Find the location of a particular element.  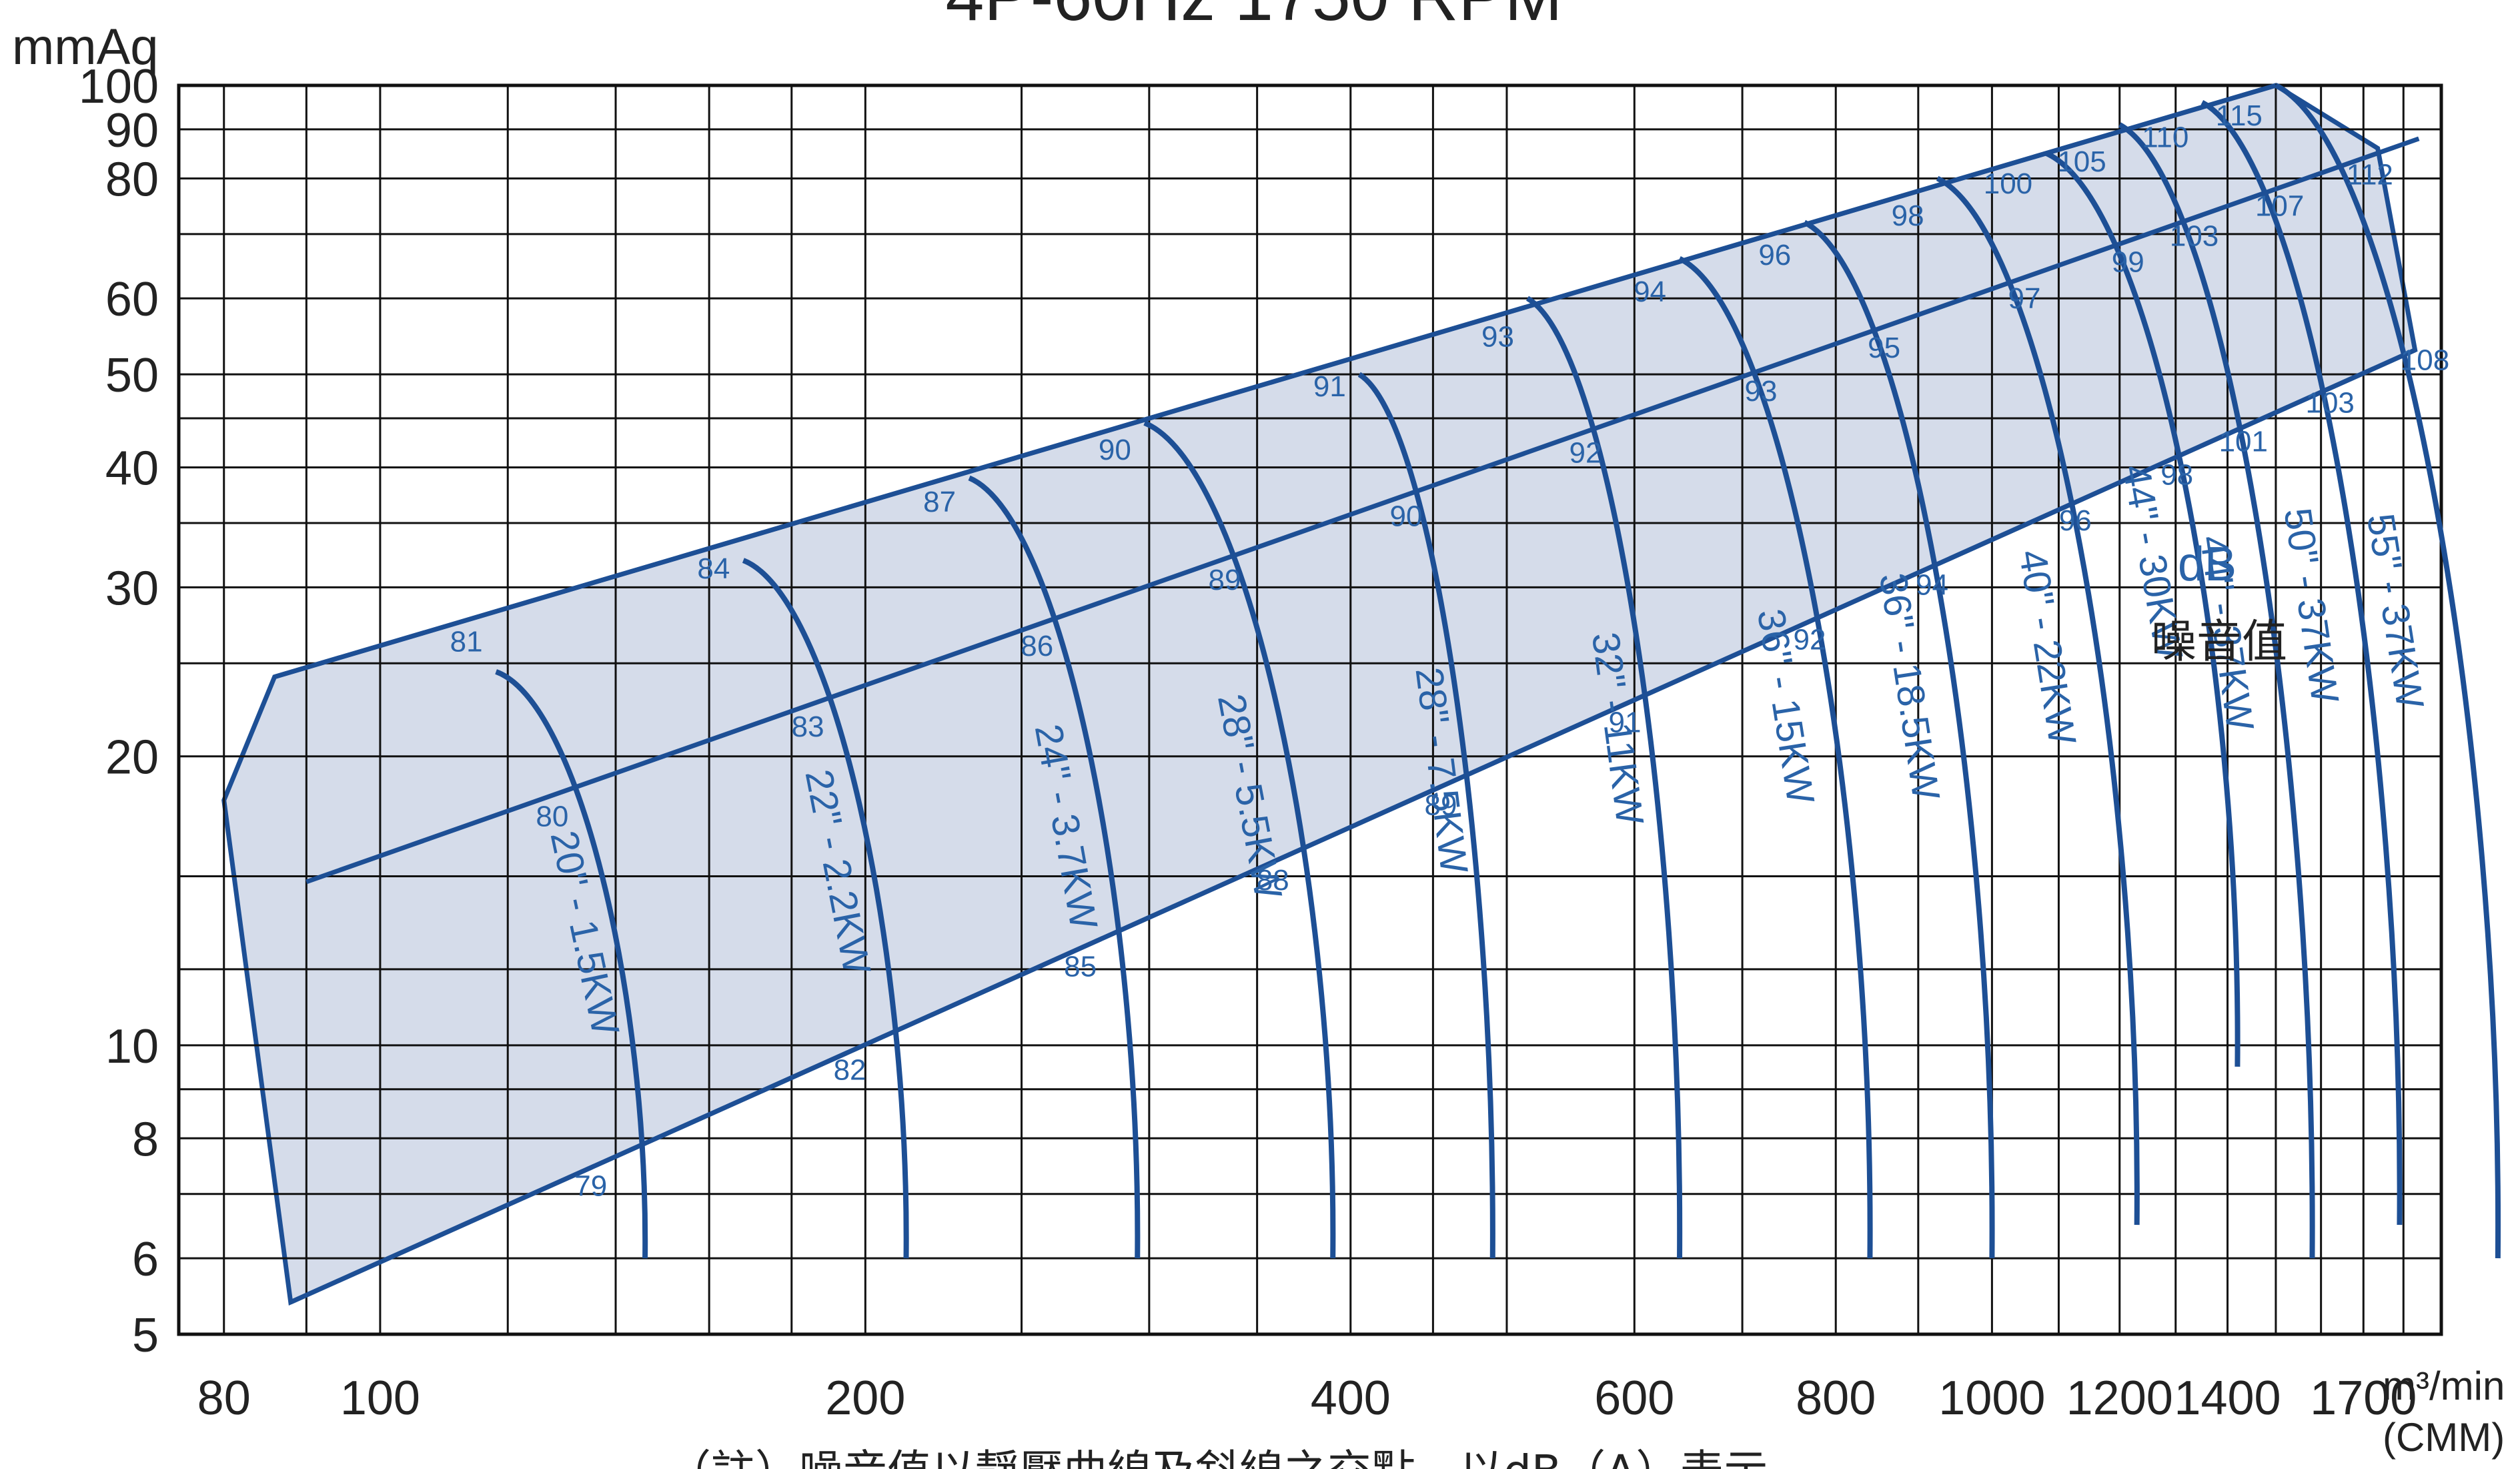

x-tick-label: 600 is located at coordinates (1634, 1398).